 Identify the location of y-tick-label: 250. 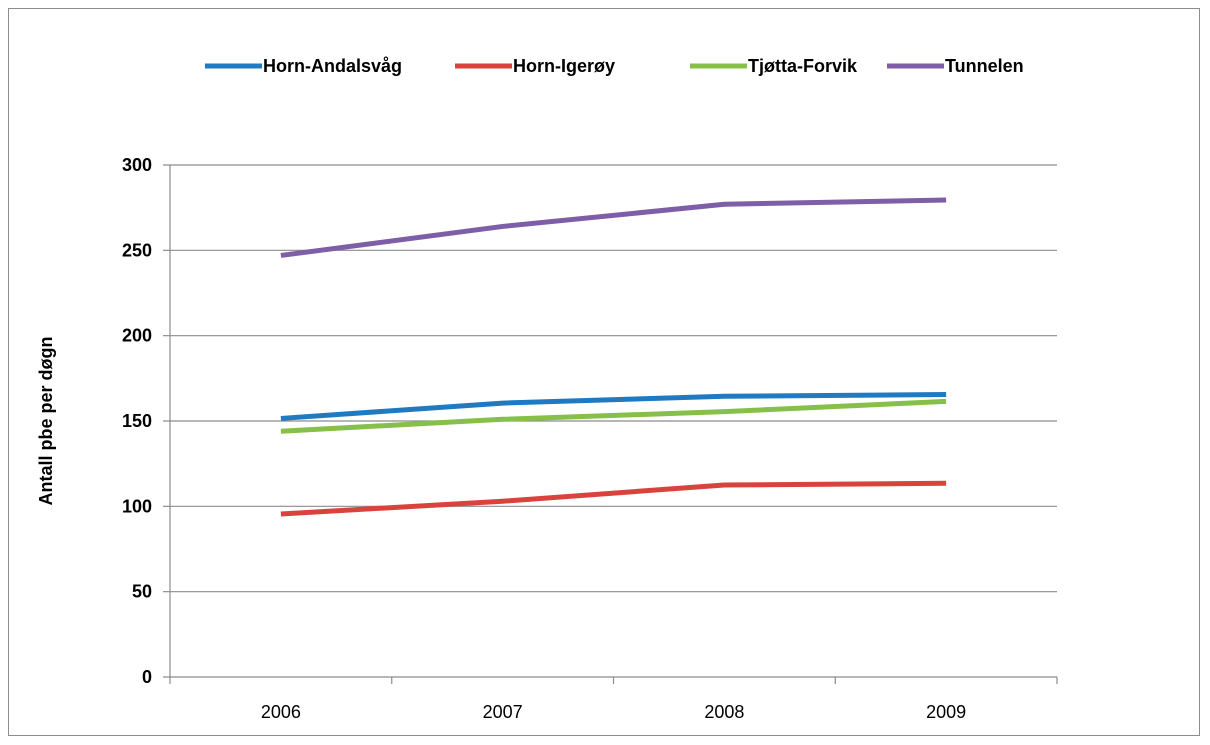
(137, 250).